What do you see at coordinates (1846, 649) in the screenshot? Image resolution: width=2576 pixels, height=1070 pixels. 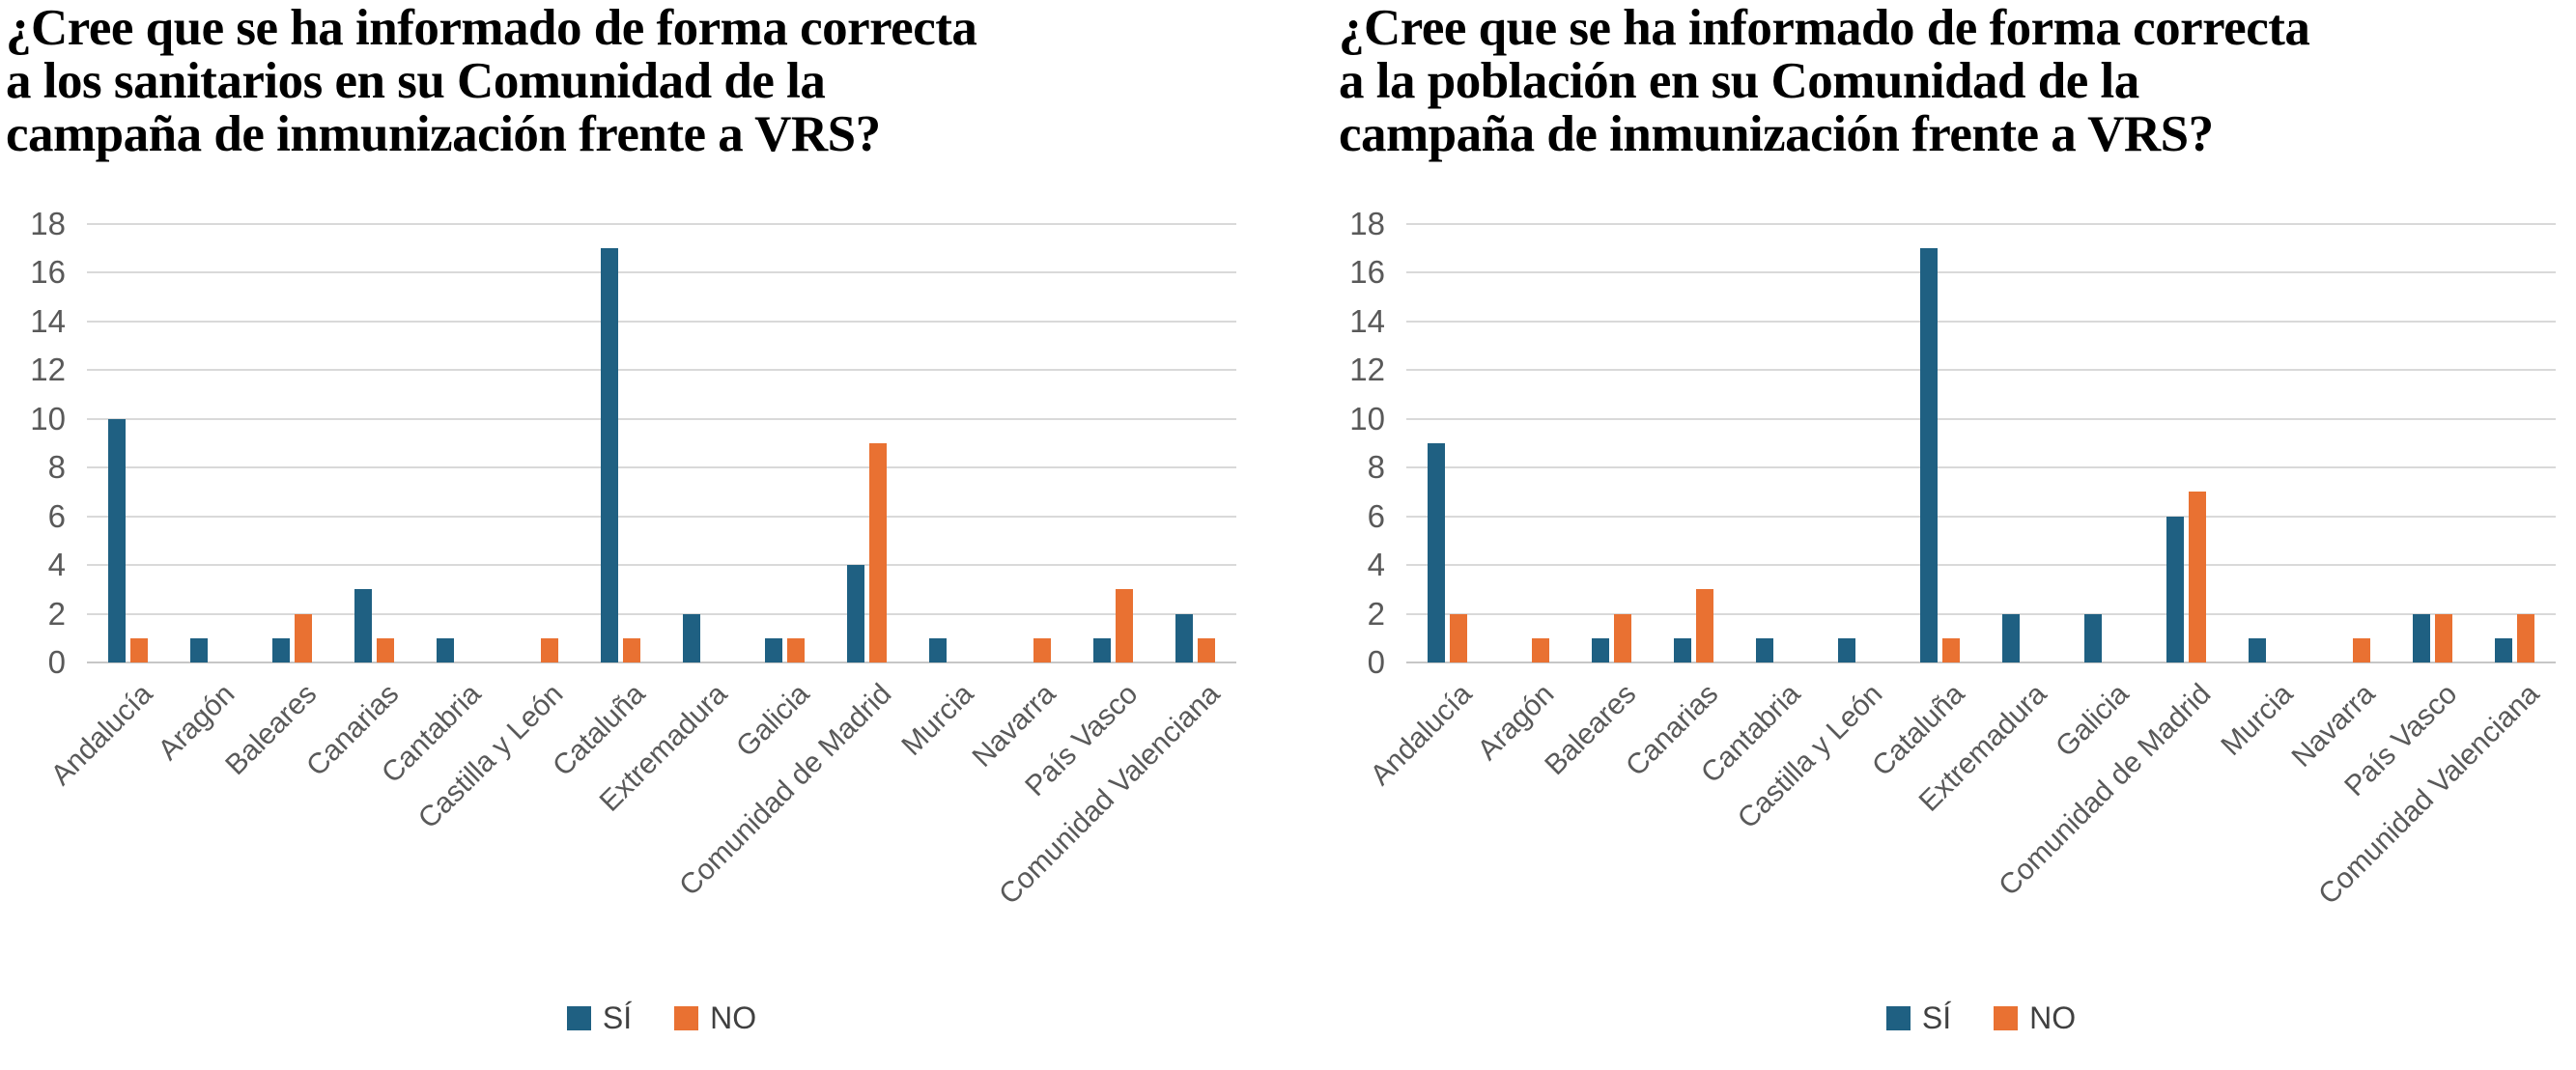 I see `bar-sí-castilla-y-león` at bounding box center [1846, 649].